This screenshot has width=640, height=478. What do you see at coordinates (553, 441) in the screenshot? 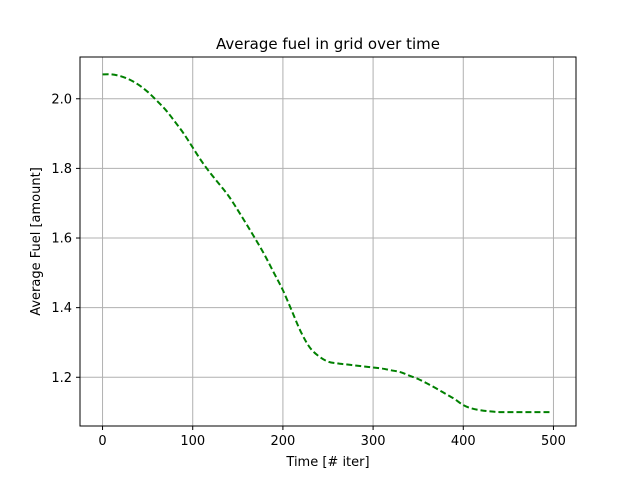
I see `x-tick-label: 500` at bounding box center [553, 441].